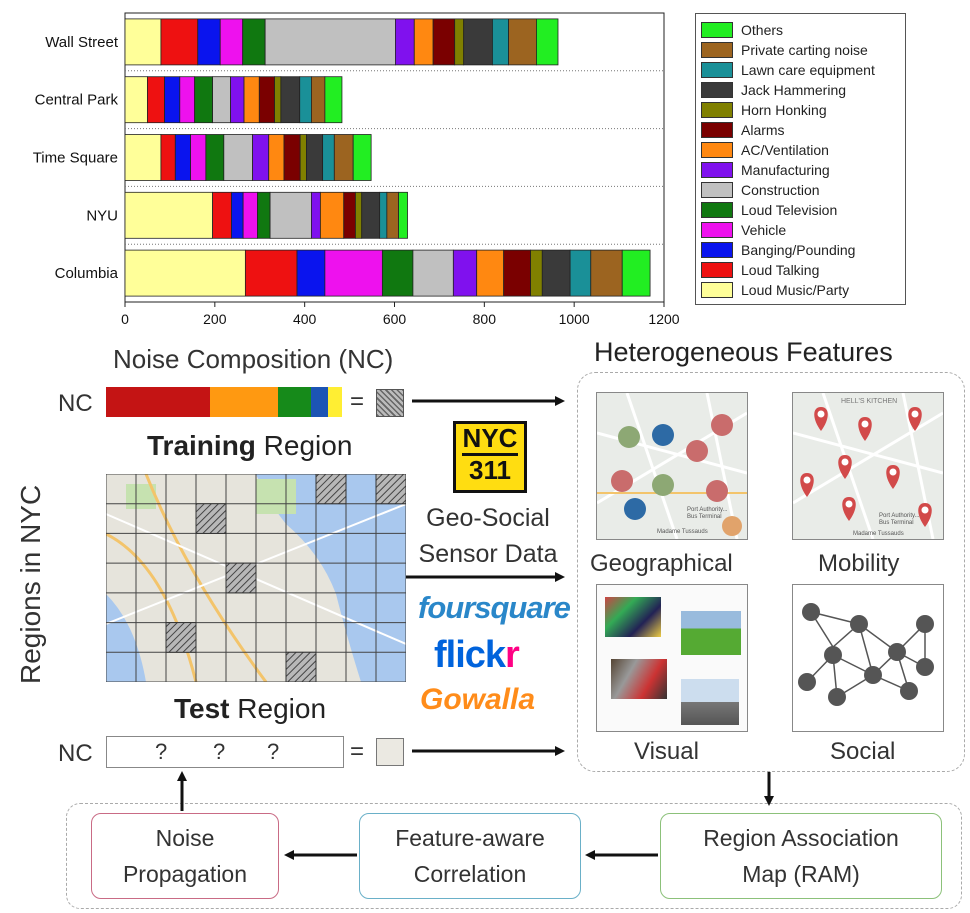 The height and width of the screenshot is (913, 970). What do you see at coordinates (869, 401) in the screenshot?
I see `map-text: HELL'S KITCHEN` at bounding box center [869, 401].